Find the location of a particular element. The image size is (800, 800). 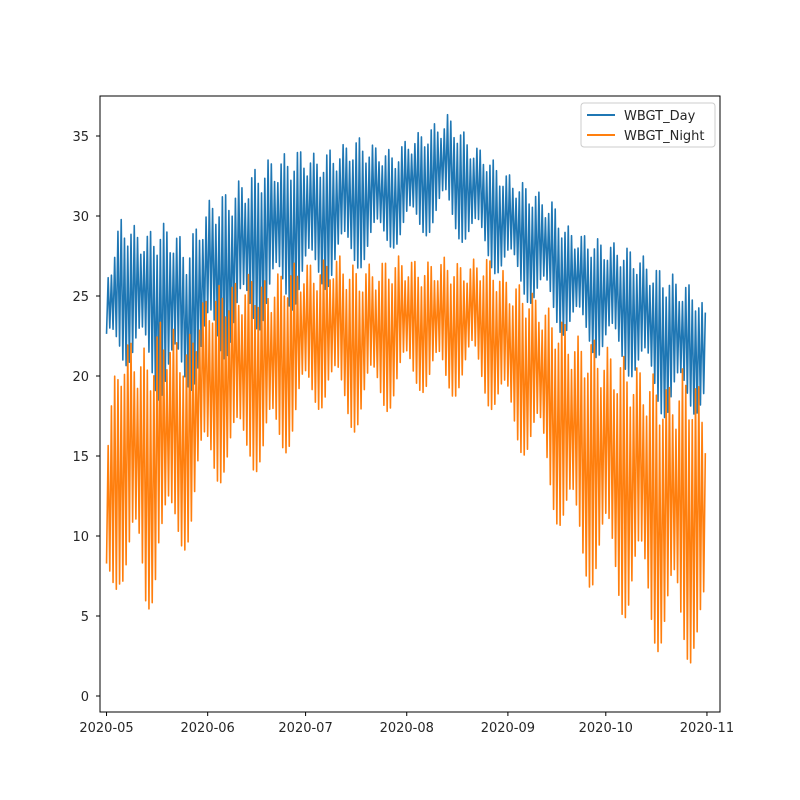

y-tick-label: 0 is located at coordinates (85, 697).